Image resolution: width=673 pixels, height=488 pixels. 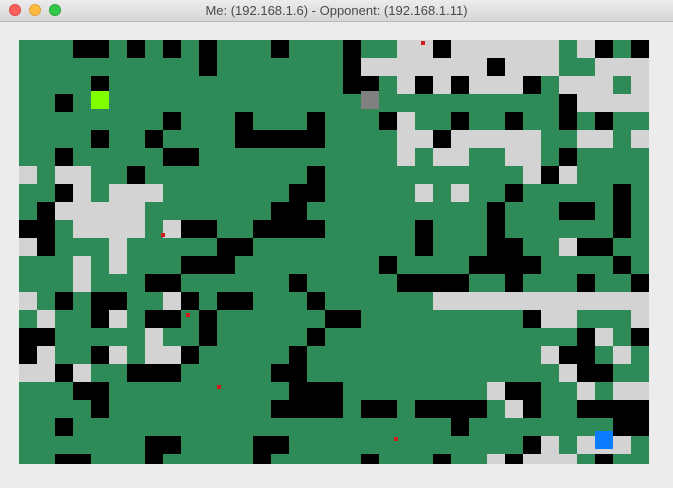 What do you see at coordinates (35, 10) in the screenshot?
I see `minimize-window-button` at bounding box center [35, 10].